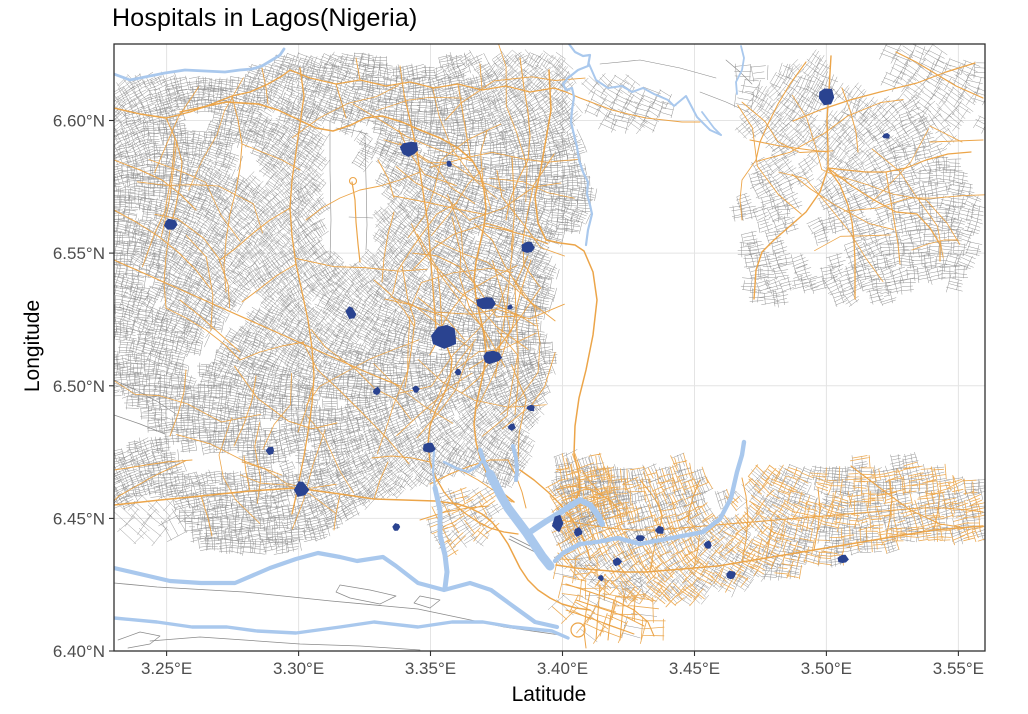 The image size is (1028, 714). What do you see at coordinates (166, 668) in the screenshot?
I see `svg-text: 3.25°E` at bounding box center [166, 668].